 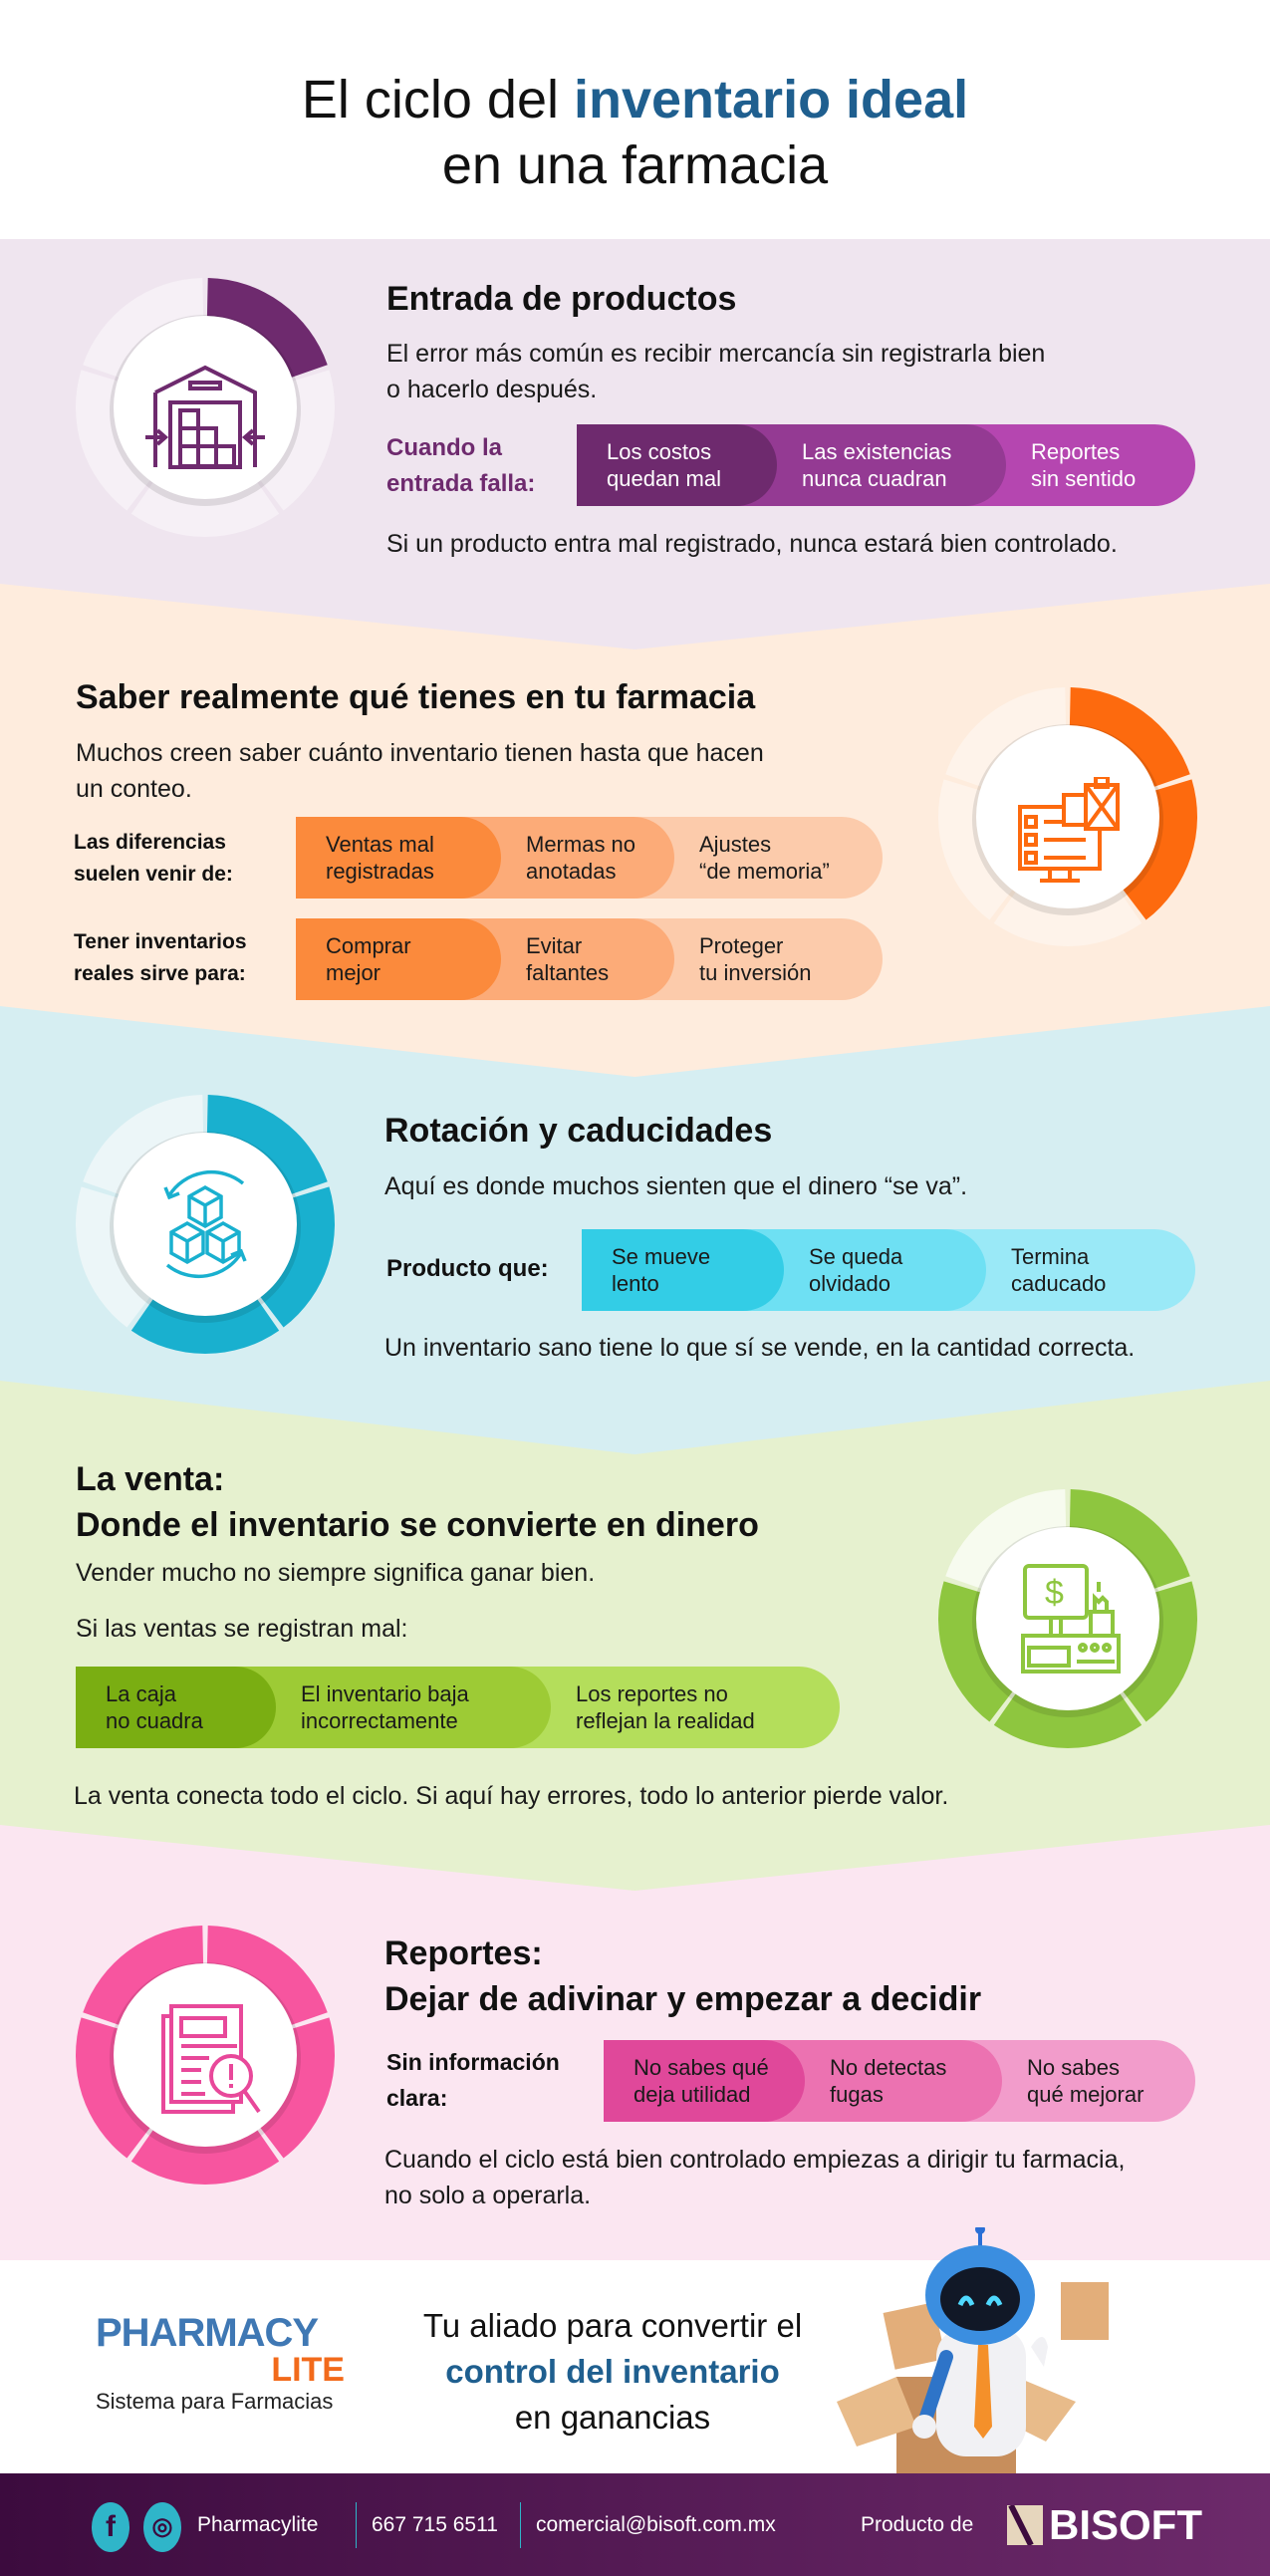 I want to click on tagline-line: en ganancias, so click(x=612, y=2417).